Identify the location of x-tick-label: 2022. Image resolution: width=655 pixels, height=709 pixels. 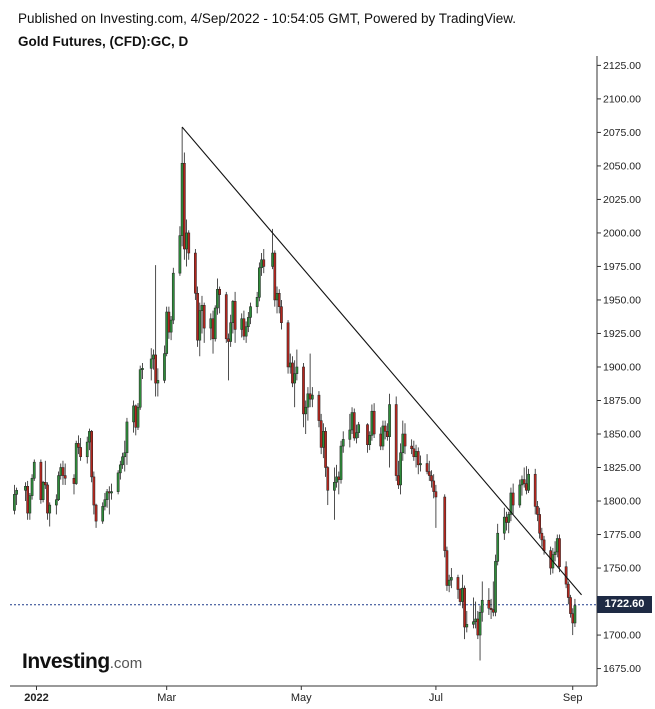
(36, 698).